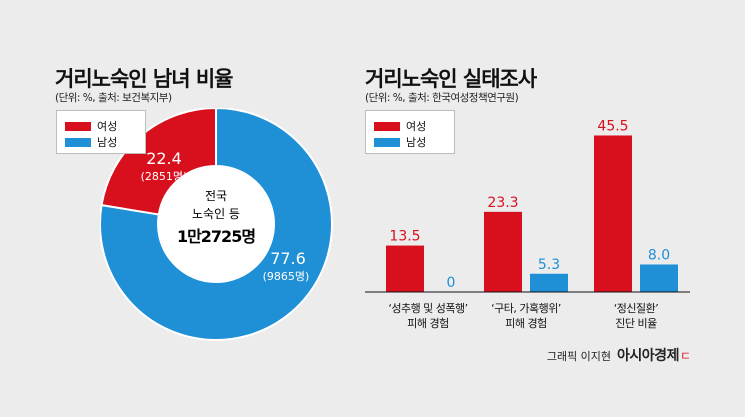 This screenshot has width=745, height=417. Describe the element at coordinates (164, 176) in the screenshot. I see `female-count-label: (2851명)` at that location.